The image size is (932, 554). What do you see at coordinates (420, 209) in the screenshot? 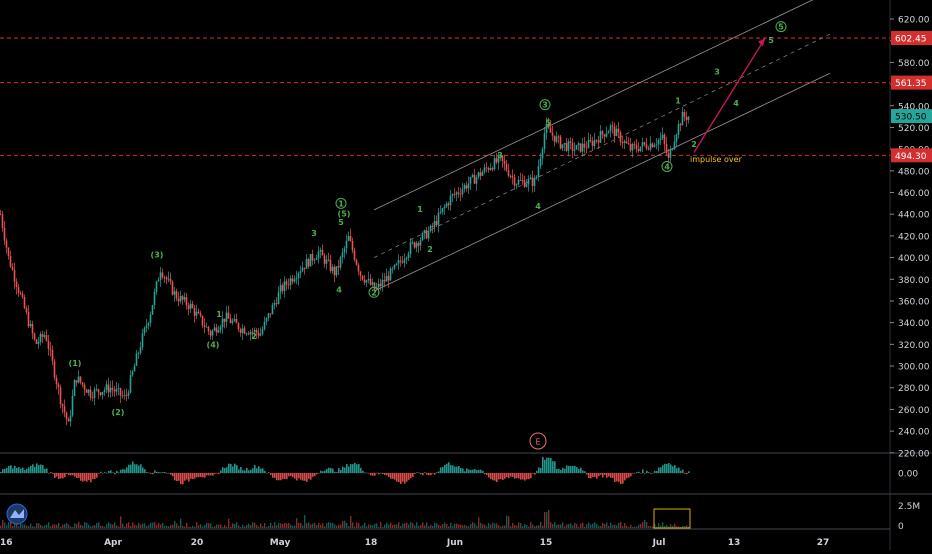
I see `wave-label: 1` at bounding box center [420, 209].